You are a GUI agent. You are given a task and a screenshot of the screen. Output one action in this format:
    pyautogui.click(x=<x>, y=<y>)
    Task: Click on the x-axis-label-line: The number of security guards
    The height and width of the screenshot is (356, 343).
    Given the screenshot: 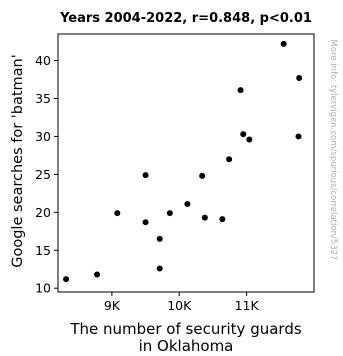 What is the action you would take?
    pyautogui.click(x=185, y=329)
    